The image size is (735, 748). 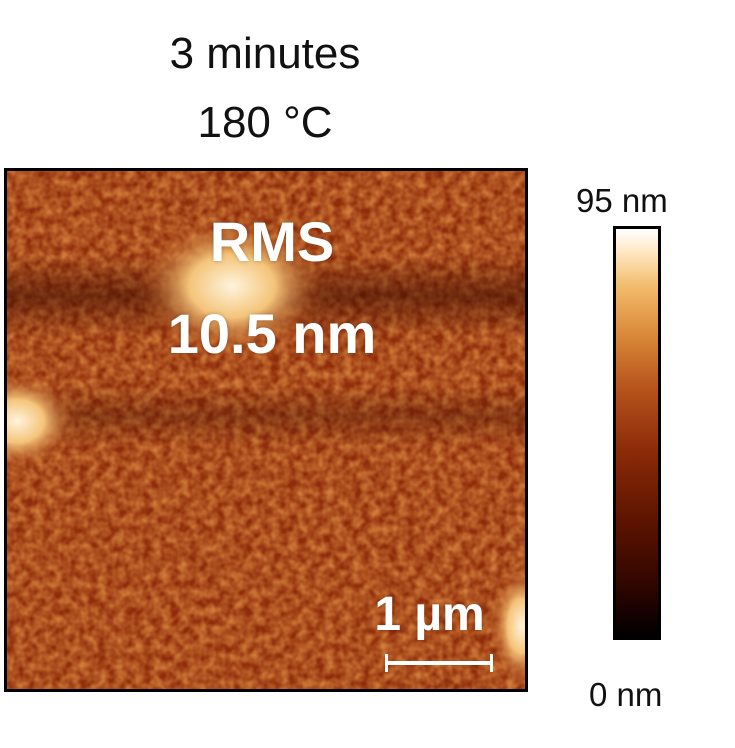 What do you see at coordinates (439, 663) in the screenshot?
I see `scale-bar` at bounding box center [439, 663].